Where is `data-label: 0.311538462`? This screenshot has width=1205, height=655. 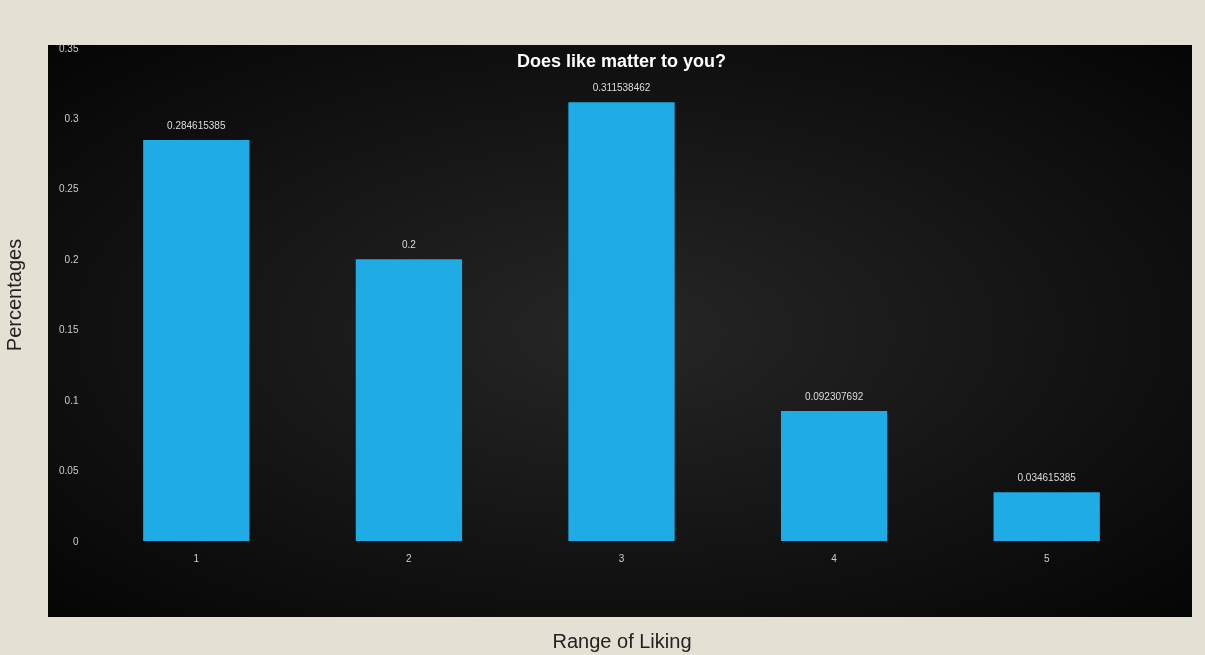
data-label: 0.311538462 is located at coordinates (621, 88).